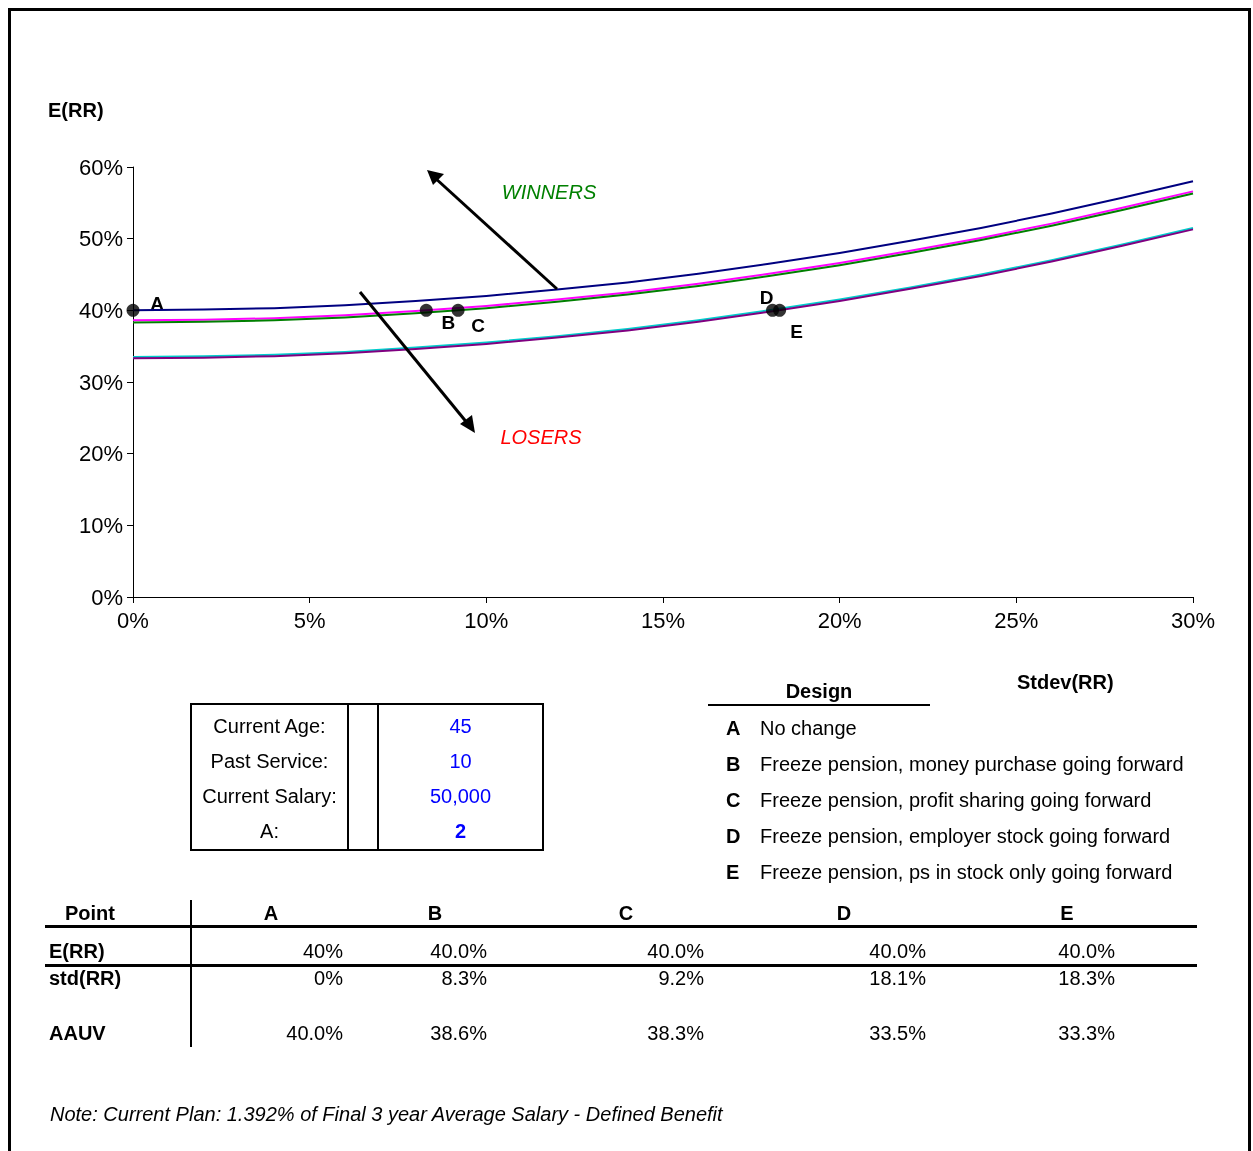 The width and height of the screenshot is (1253, 1151). I want to click on text: Past Service:, so click(269, 761).